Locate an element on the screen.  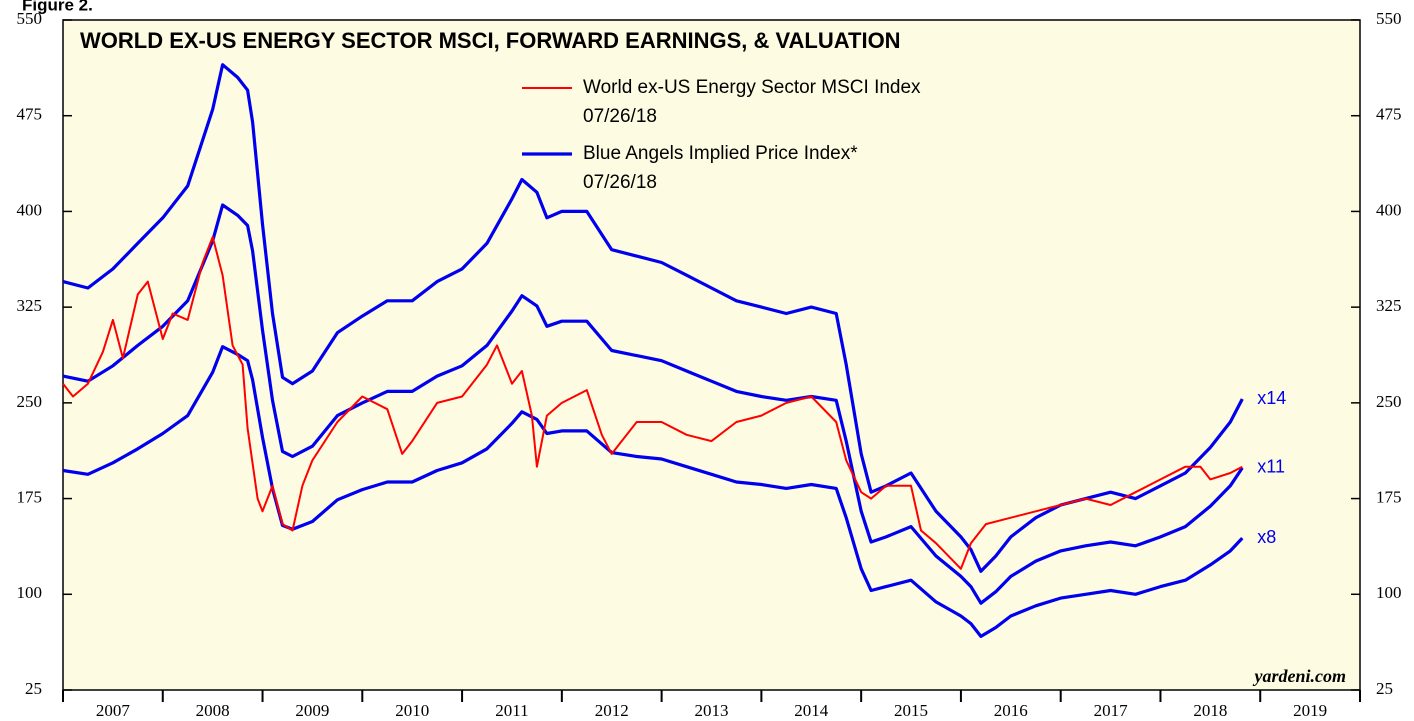
y2-tick-label: 175 is located at coordinates (1389, 496).